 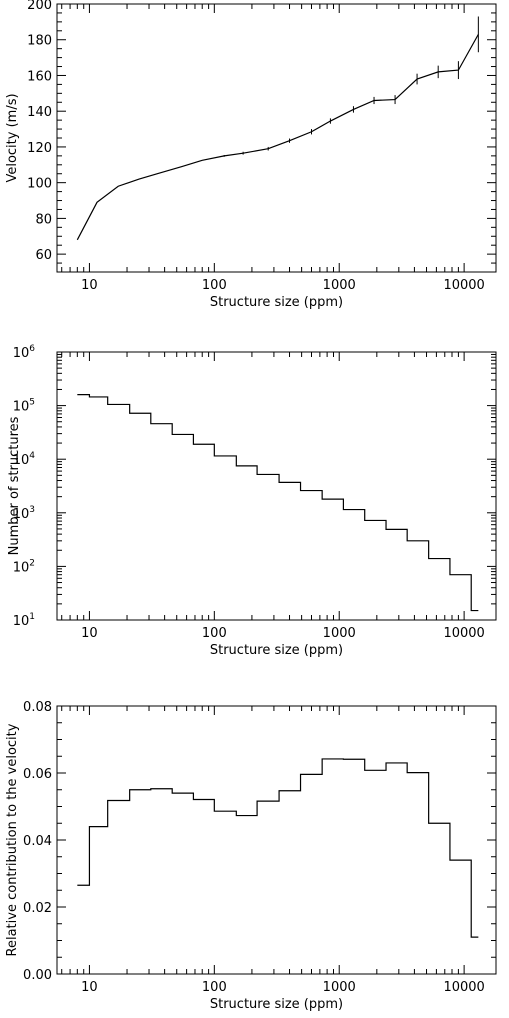 I want to click on y-tick-label: 140, so click(x=39, y=112).